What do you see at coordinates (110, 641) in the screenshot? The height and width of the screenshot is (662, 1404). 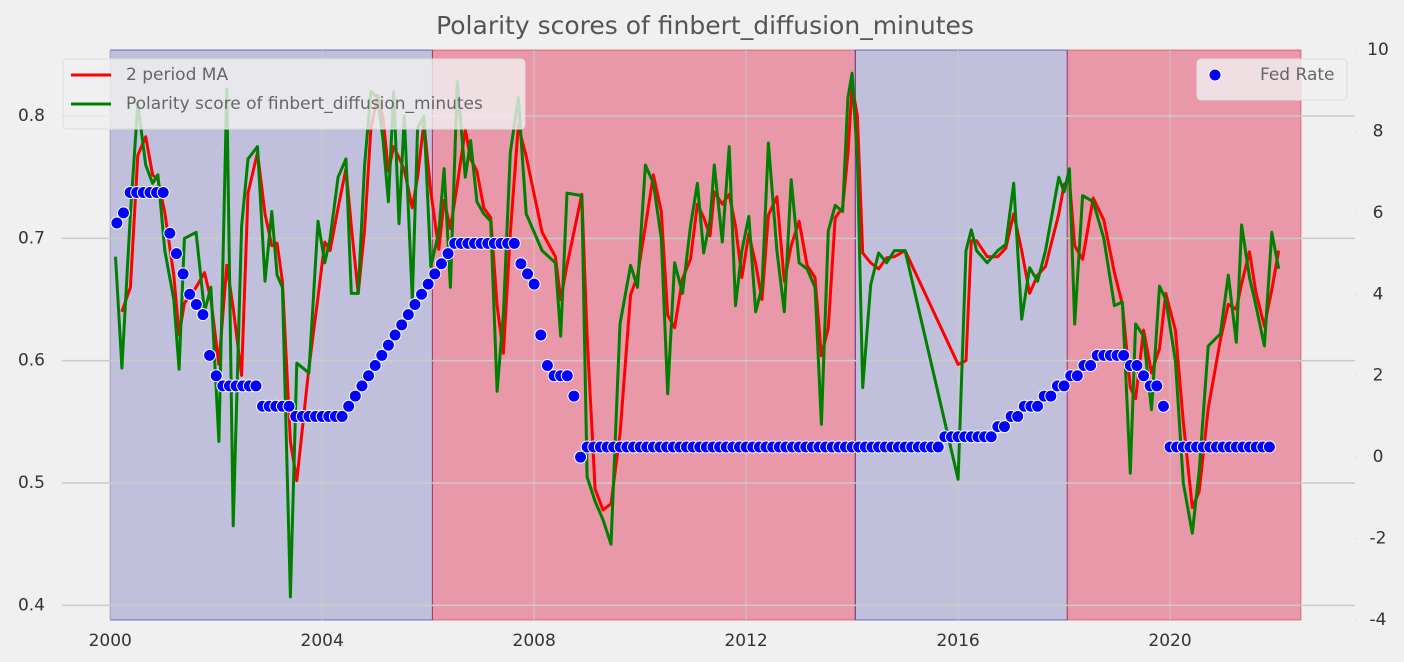 I see `x-tick-label: 2000` at bounding box center [110, 641].